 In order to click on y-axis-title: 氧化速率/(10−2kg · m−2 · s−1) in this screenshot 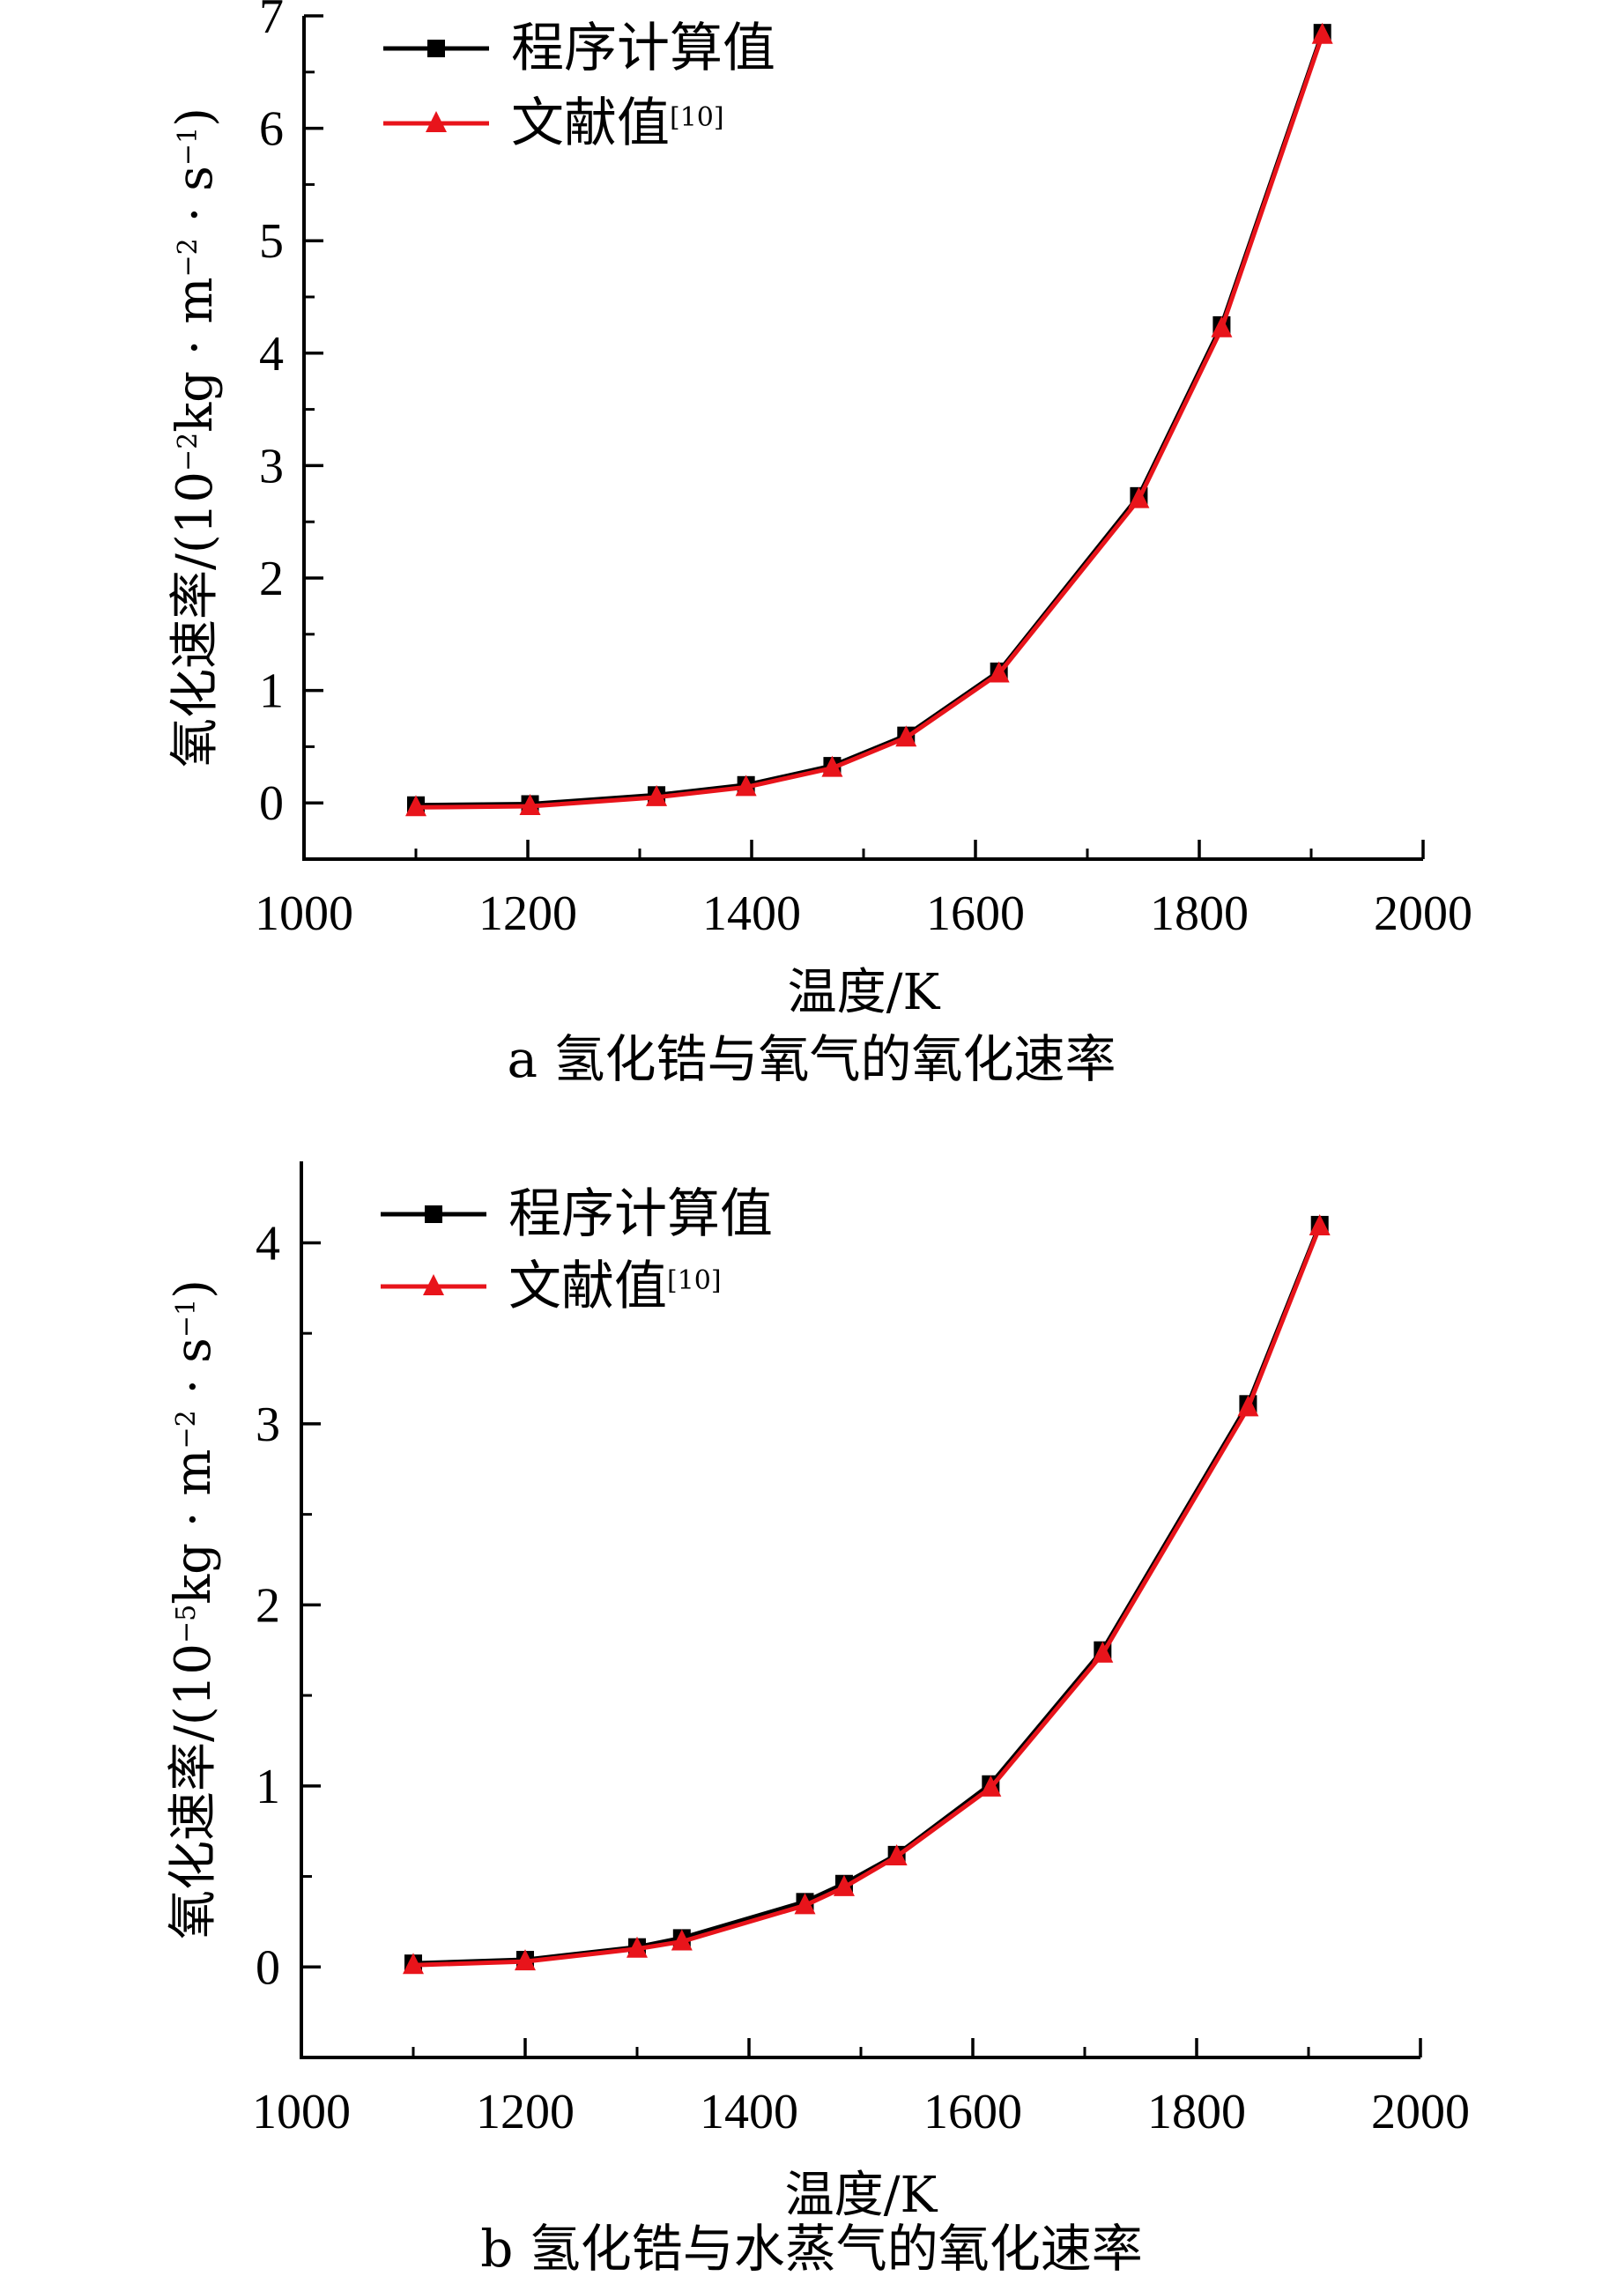, I will do `click(195, 437)`.